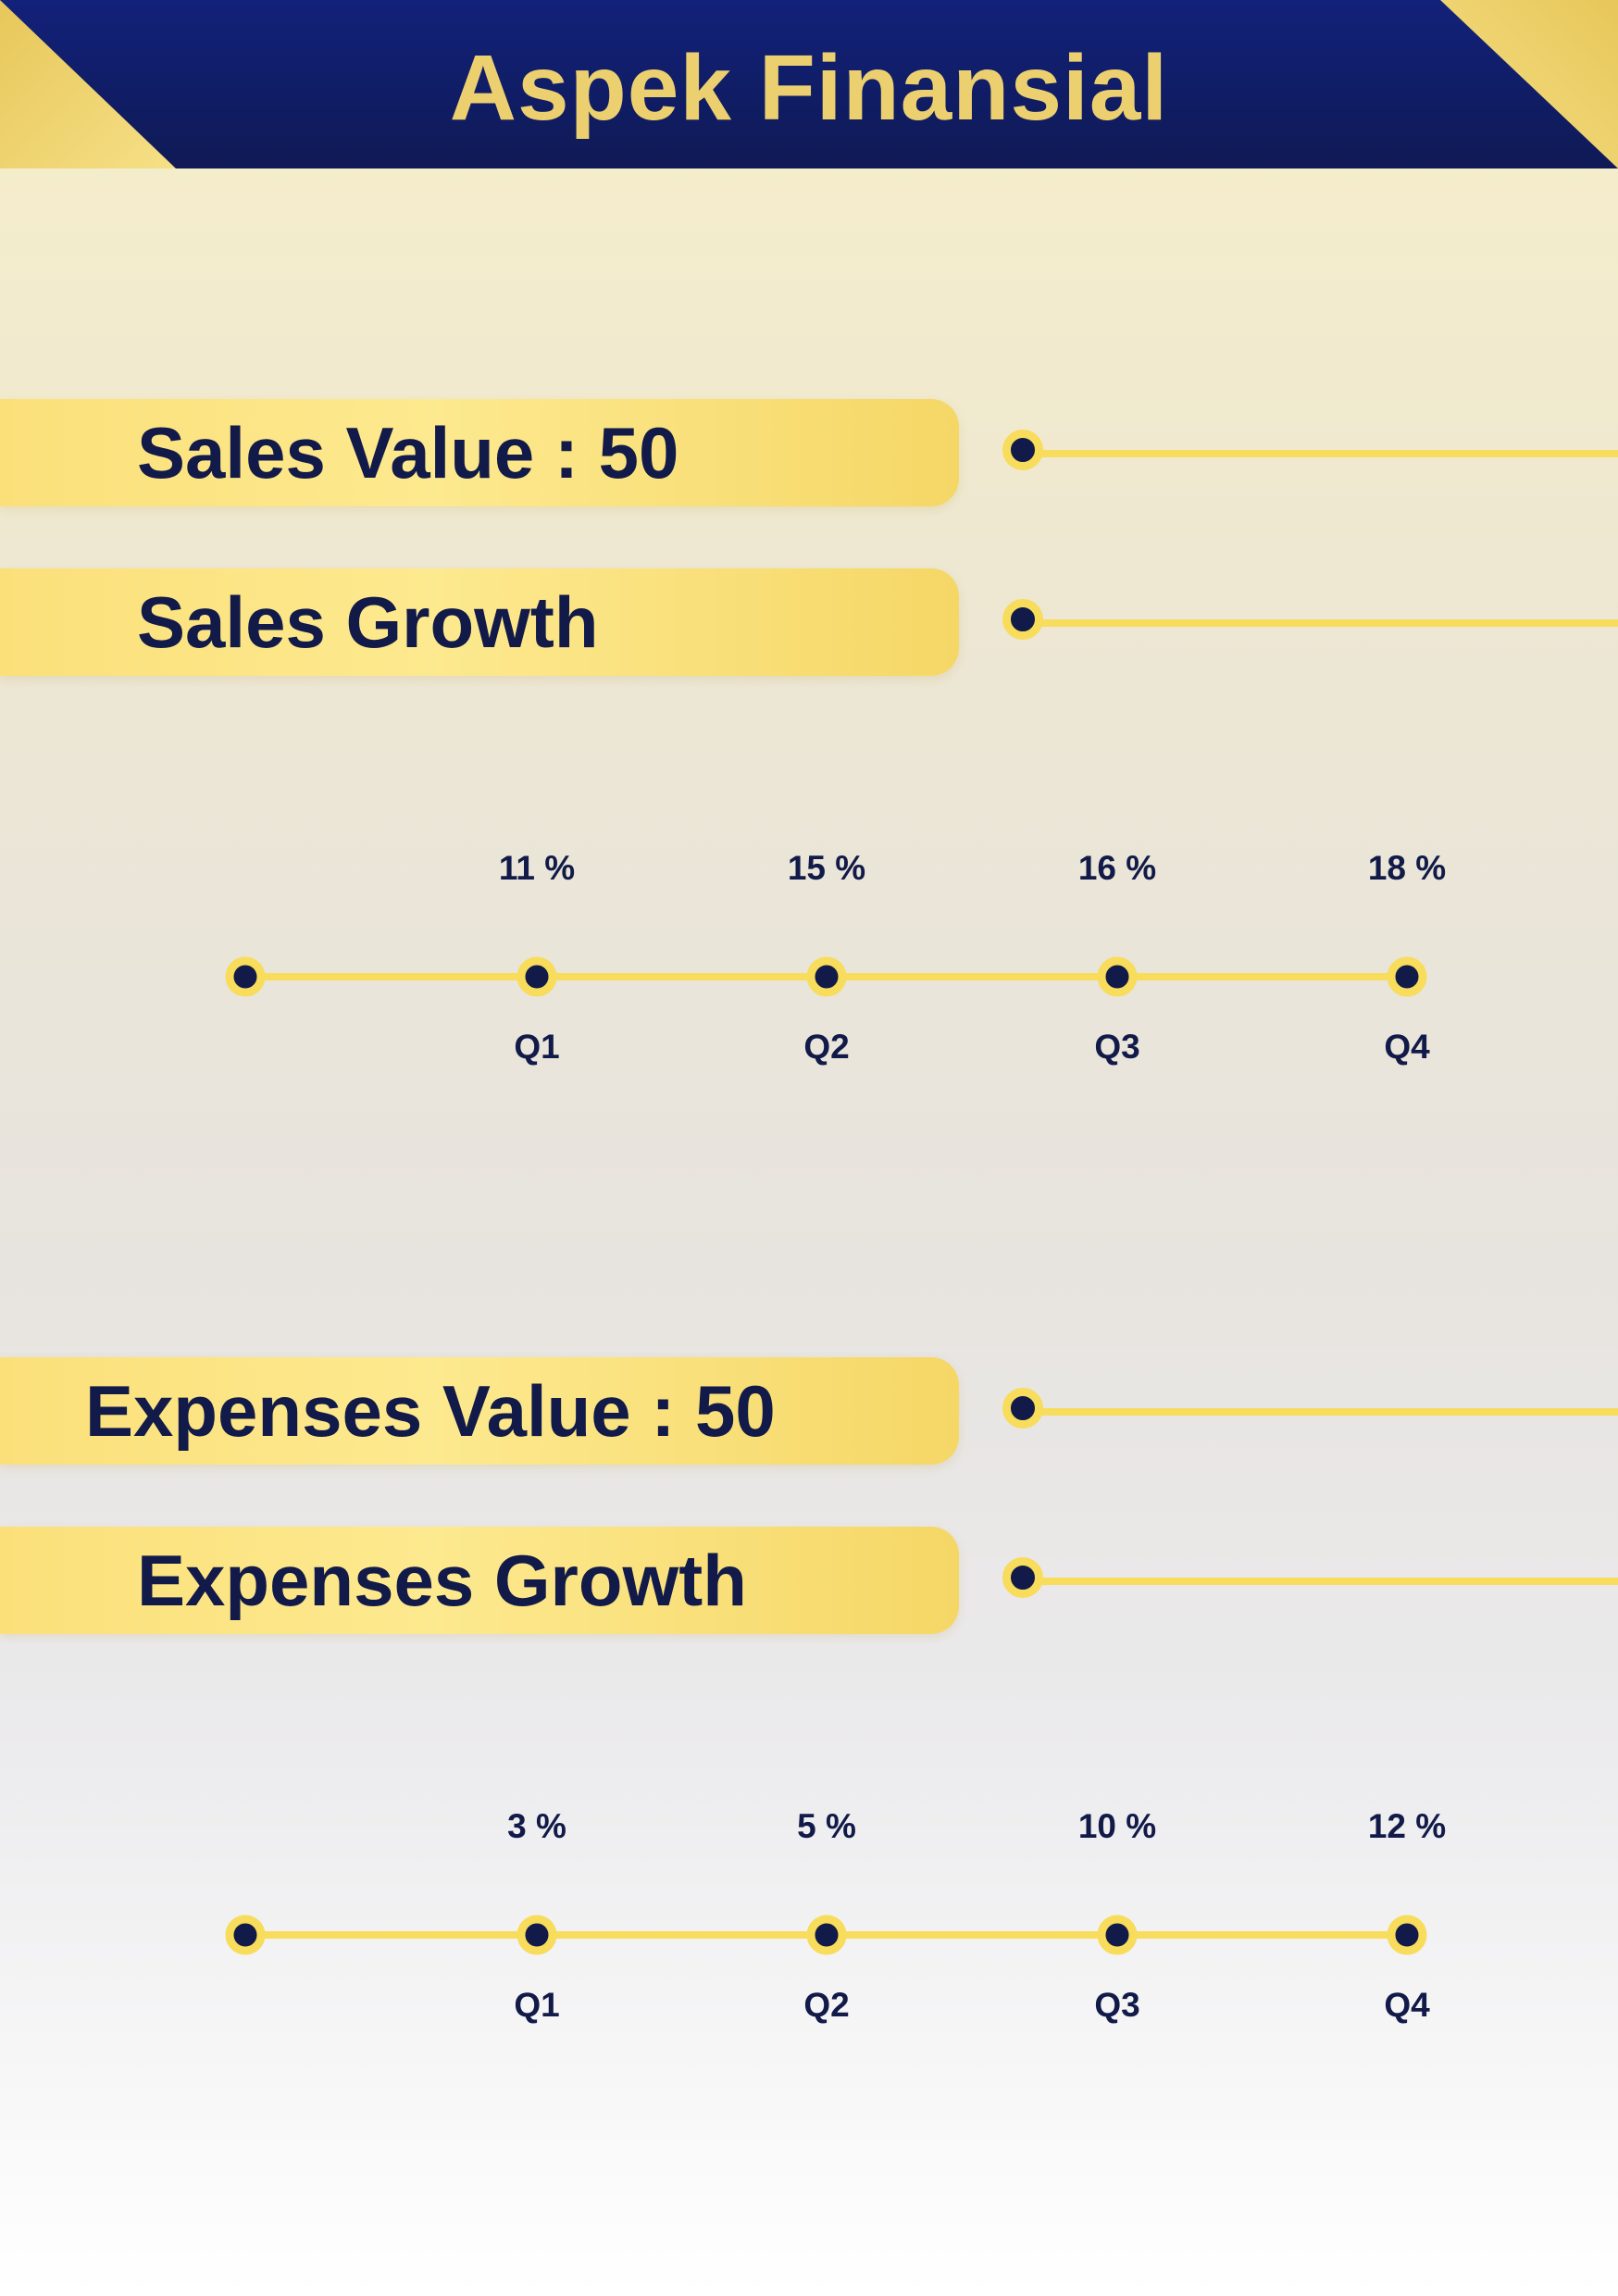 This screenshot has width=1618, height=2296. I want to click on expenses-growth-chart: 3 % Q1 5 % Q2 10 % Q3 12 % Q4, so click(835, 1915).